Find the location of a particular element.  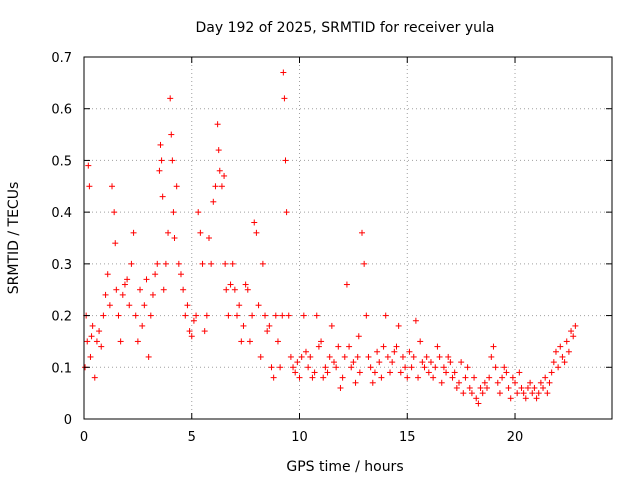

x-tick-label: 0 is located at coordinates (84, 437).